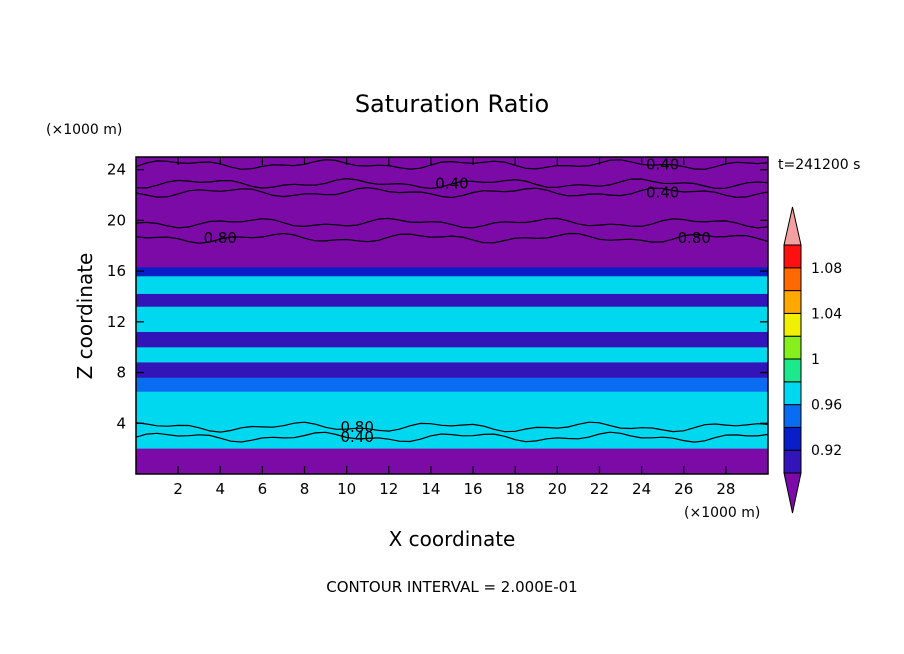  I want to click on y-axis-label: Z coordinate, so click(85, 316).